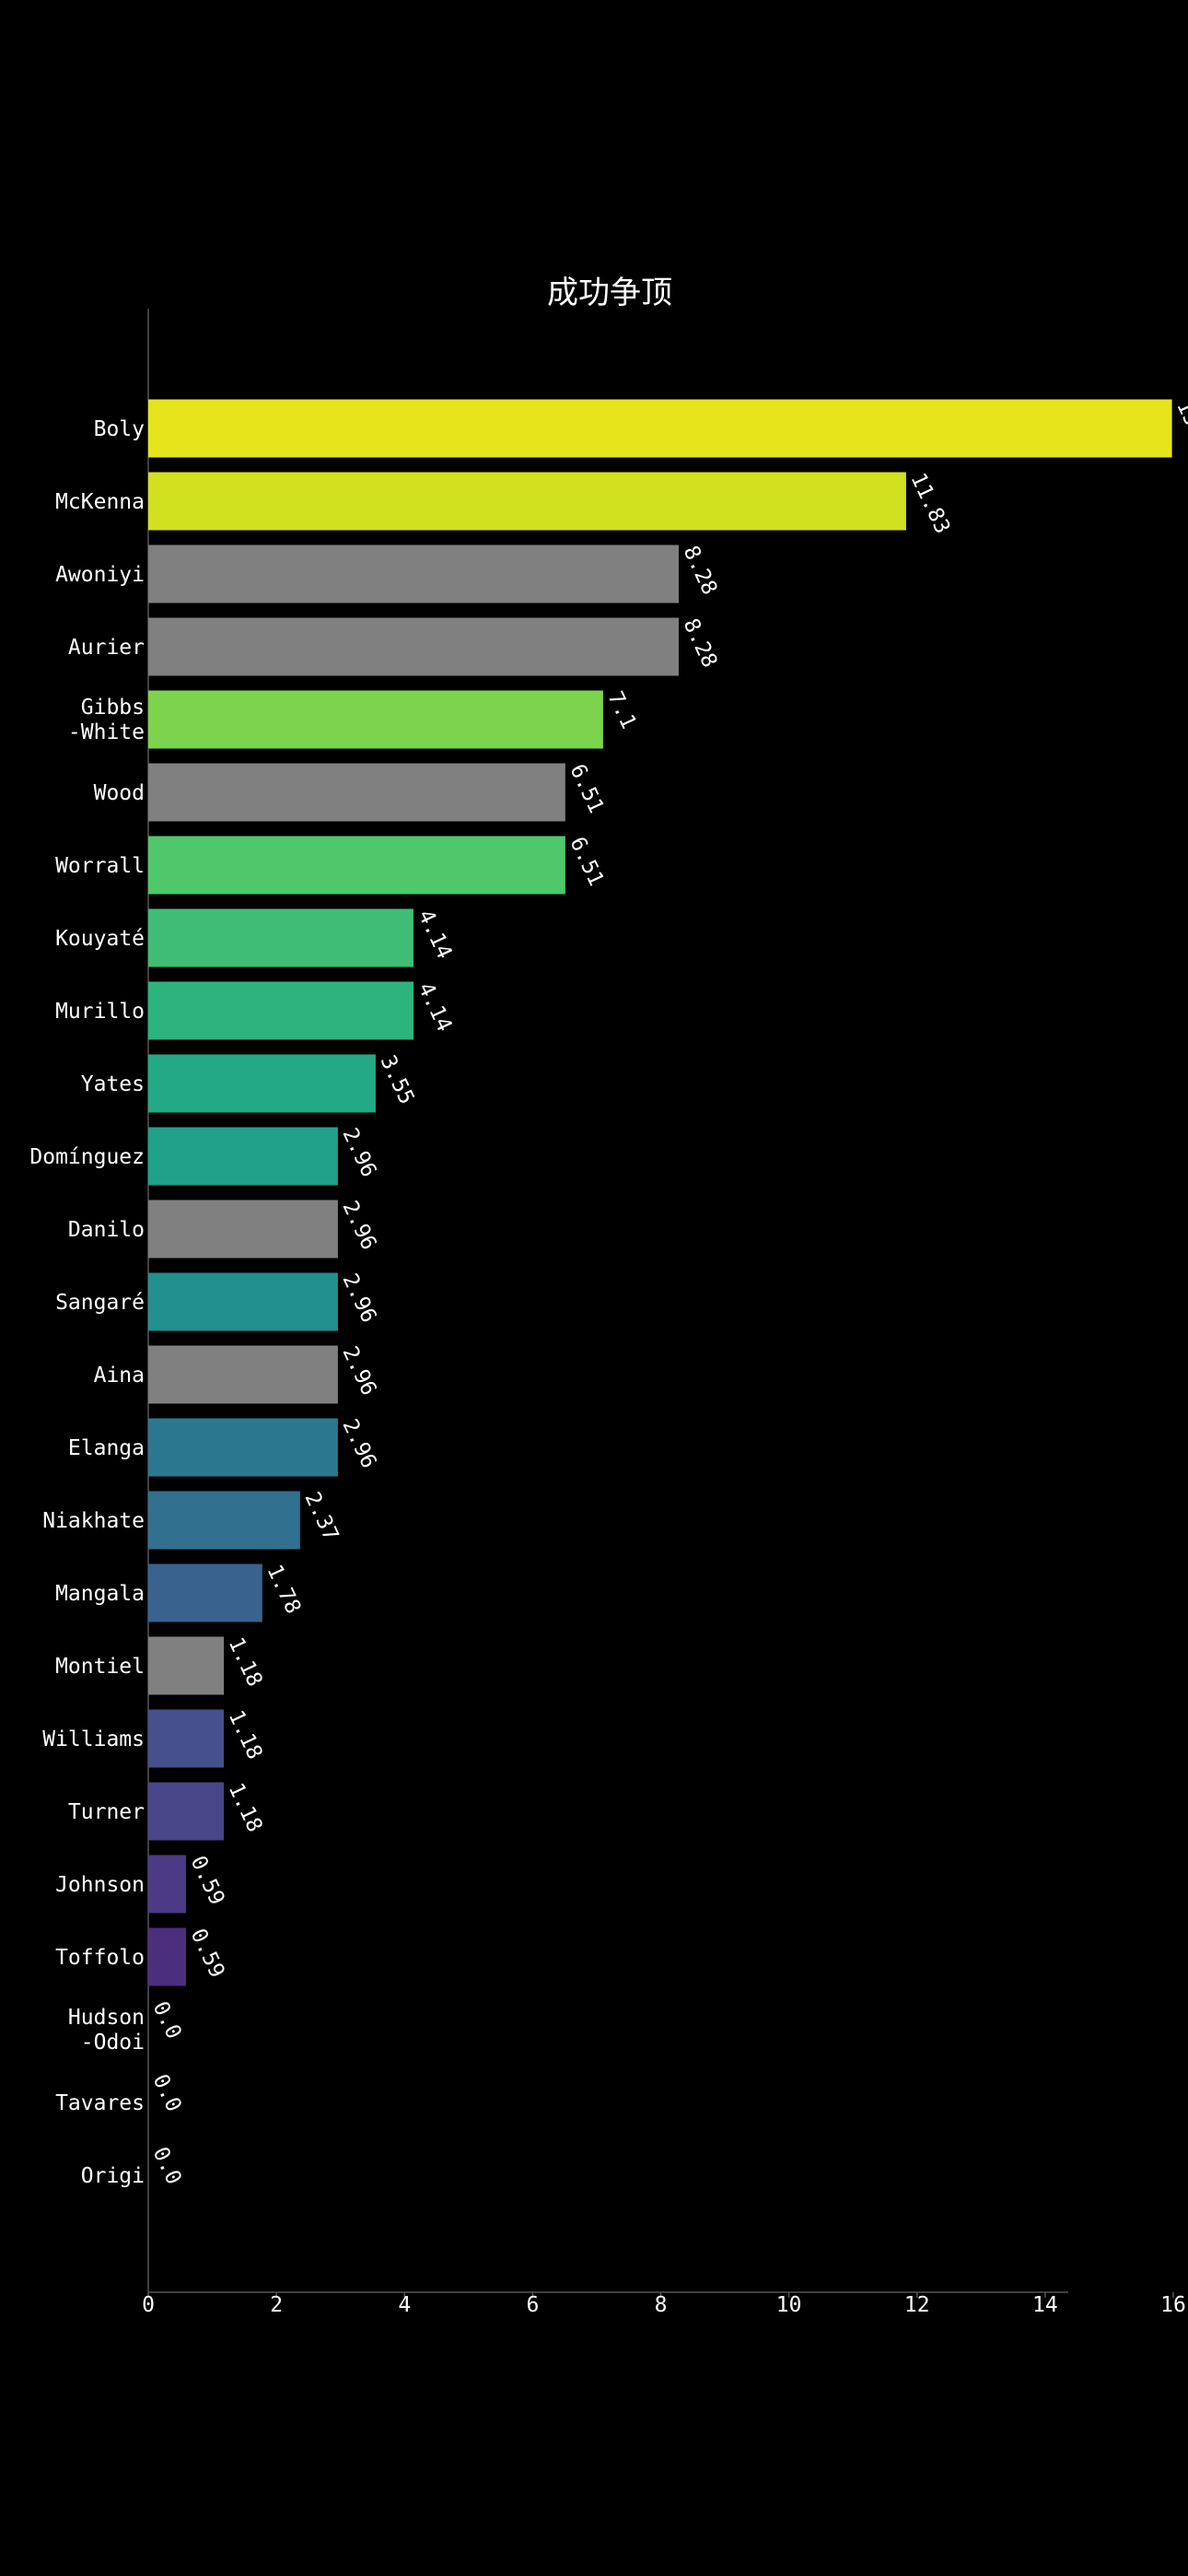  What do you see at coordinates (100, 1012) in the screenshot?
I see `category-label: Murillo` at bounding box center [100, 1012].